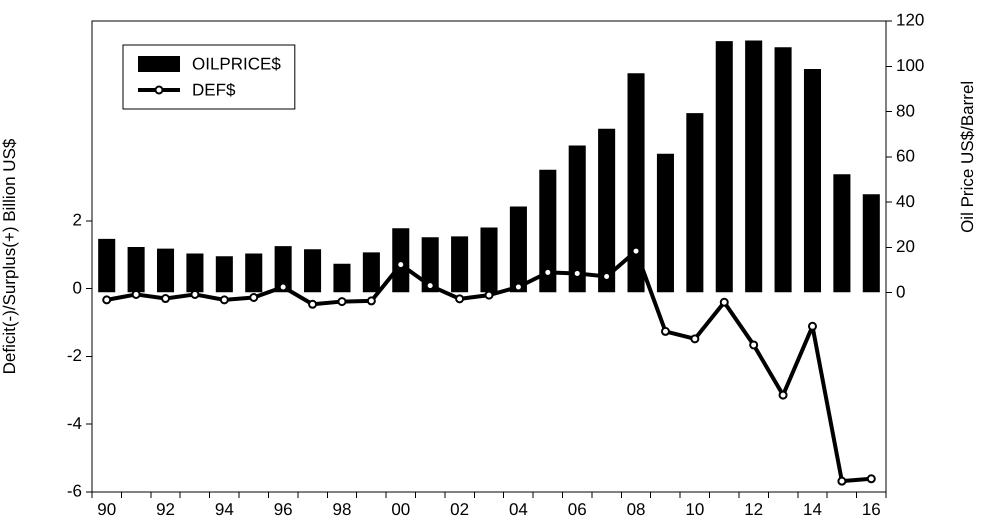  I want to click on y2-tick-label: 40, so click(905, 201).